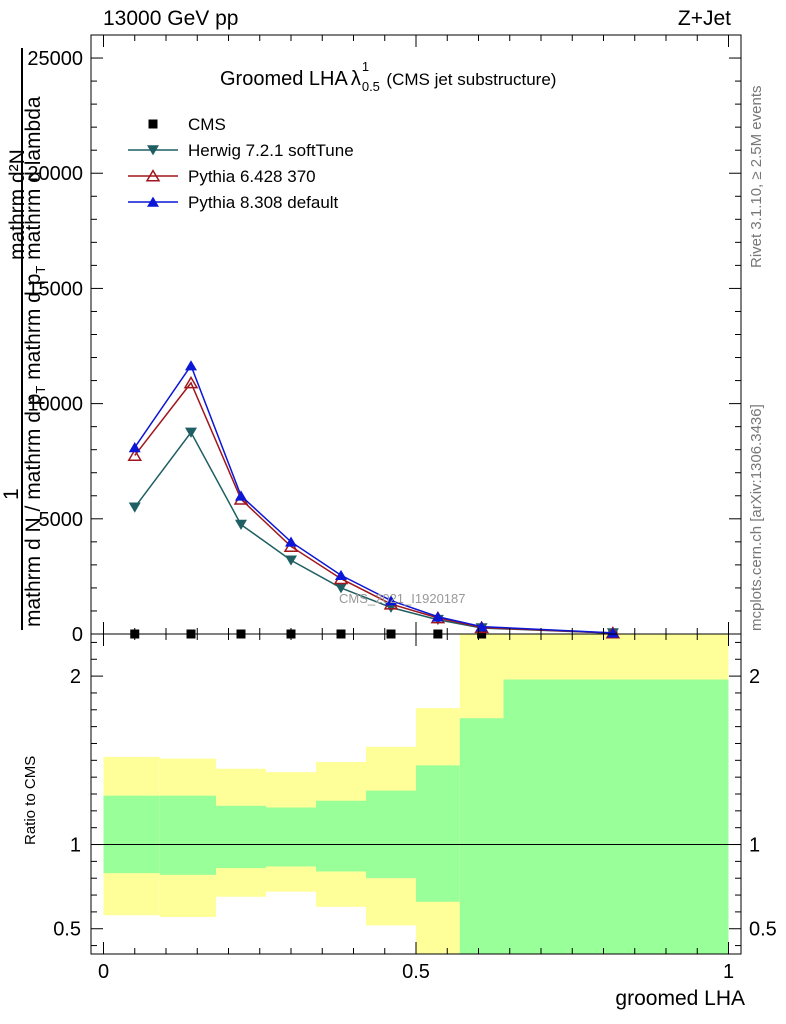 The image size is (786, 1024). What do you see at coordinates (704, 18) in the screenshot?
I see `process-label: Z+Jet` at bounding box center [704, 18].